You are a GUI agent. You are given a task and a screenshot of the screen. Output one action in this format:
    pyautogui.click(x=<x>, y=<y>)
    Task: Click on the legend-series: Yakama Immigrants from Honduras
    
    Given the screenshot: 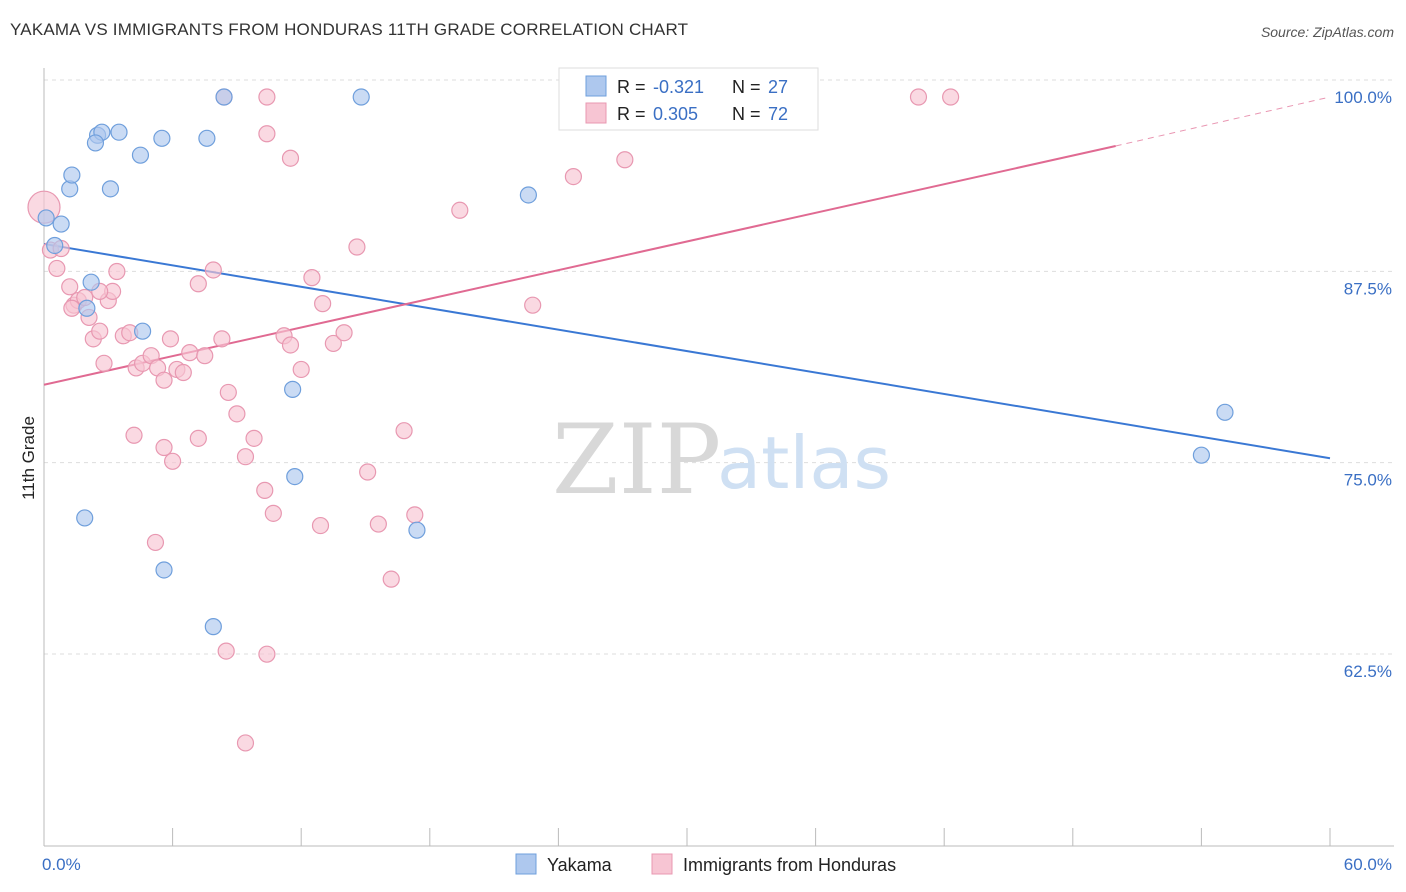 What is the action you would take?
    pyautogui.click(x=705, y=864)
    